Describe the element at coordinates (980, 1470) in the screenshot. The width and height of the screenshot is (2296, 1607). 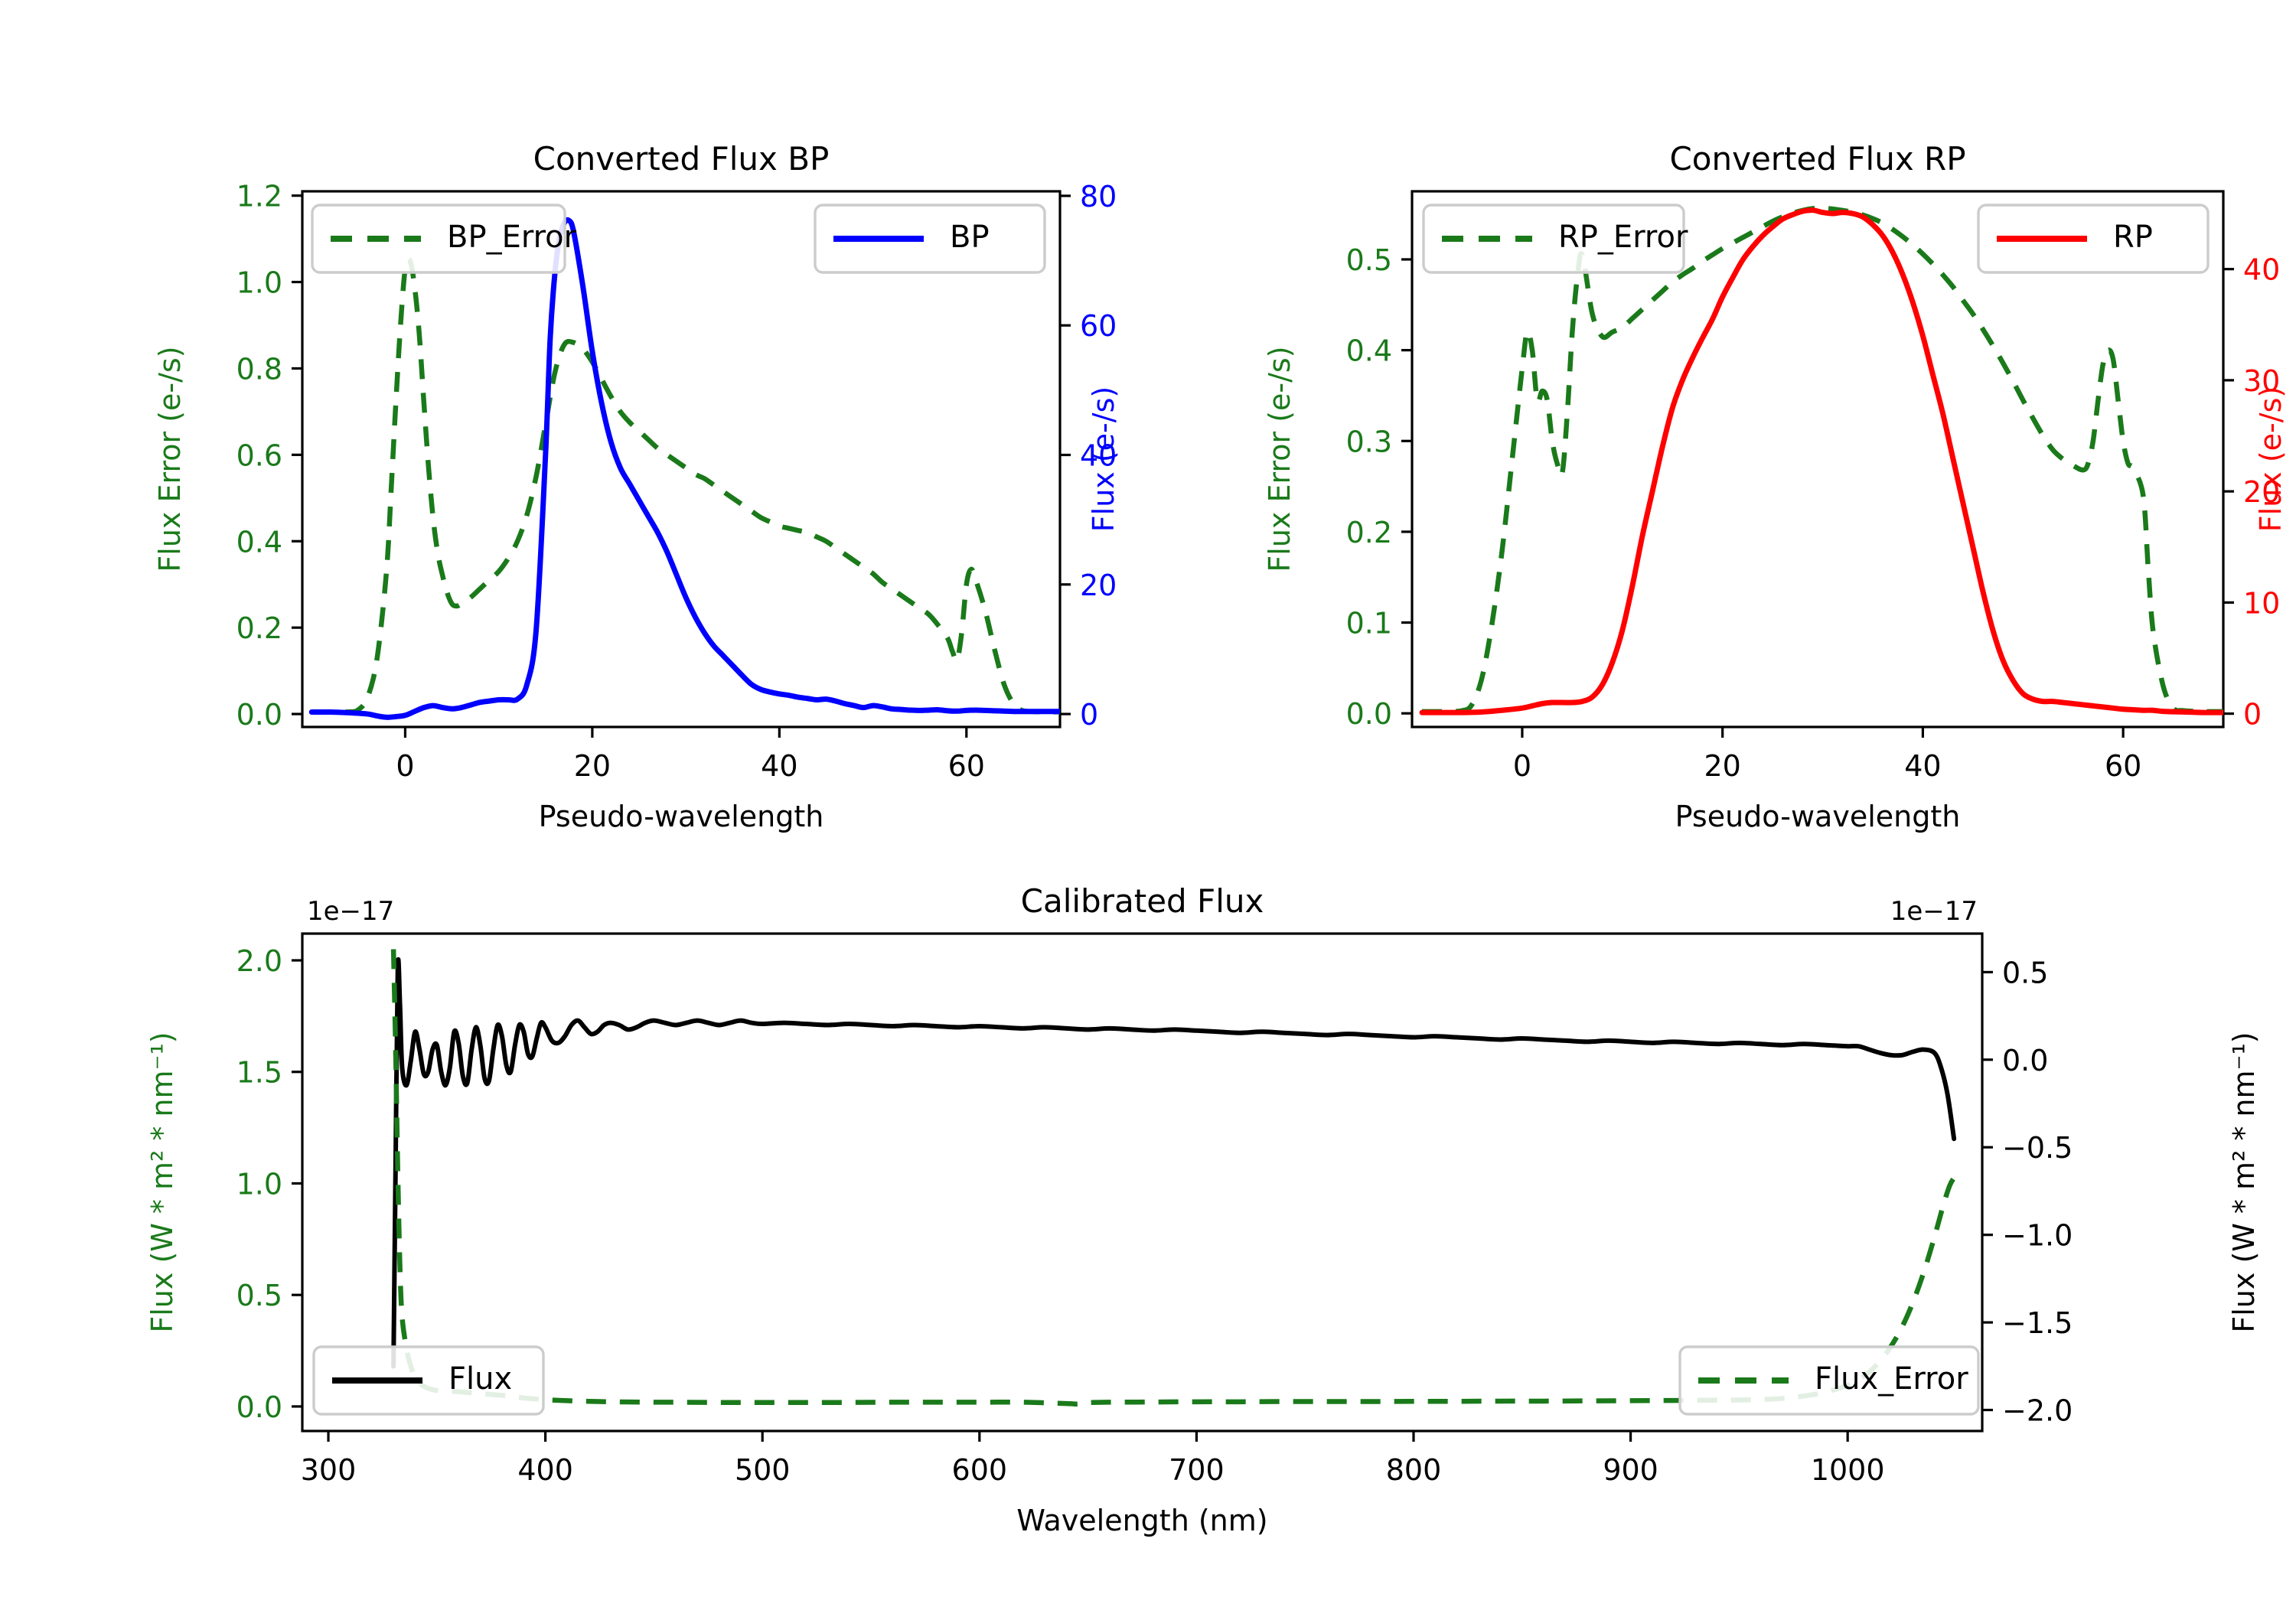
I see `x-tick-label: 600` at that location.